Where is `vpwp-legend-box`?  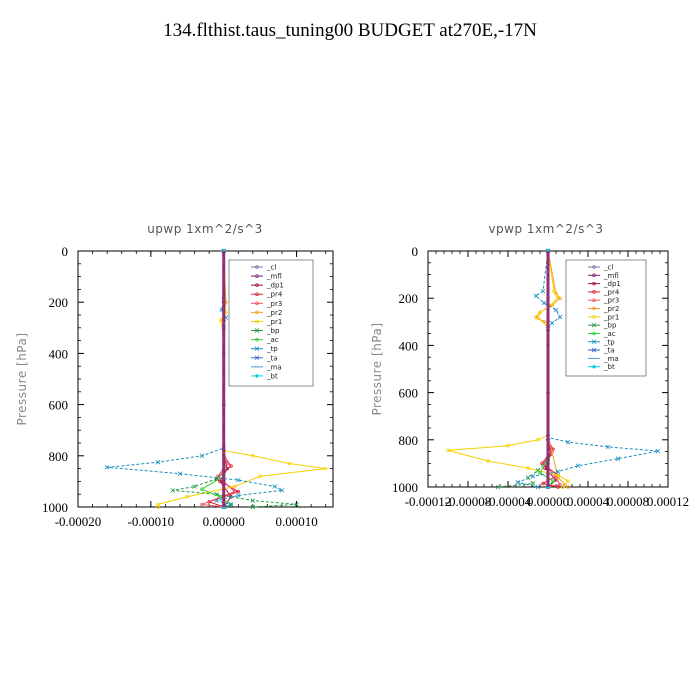 vpwp-legend-box is located at coordinates (606, 318).